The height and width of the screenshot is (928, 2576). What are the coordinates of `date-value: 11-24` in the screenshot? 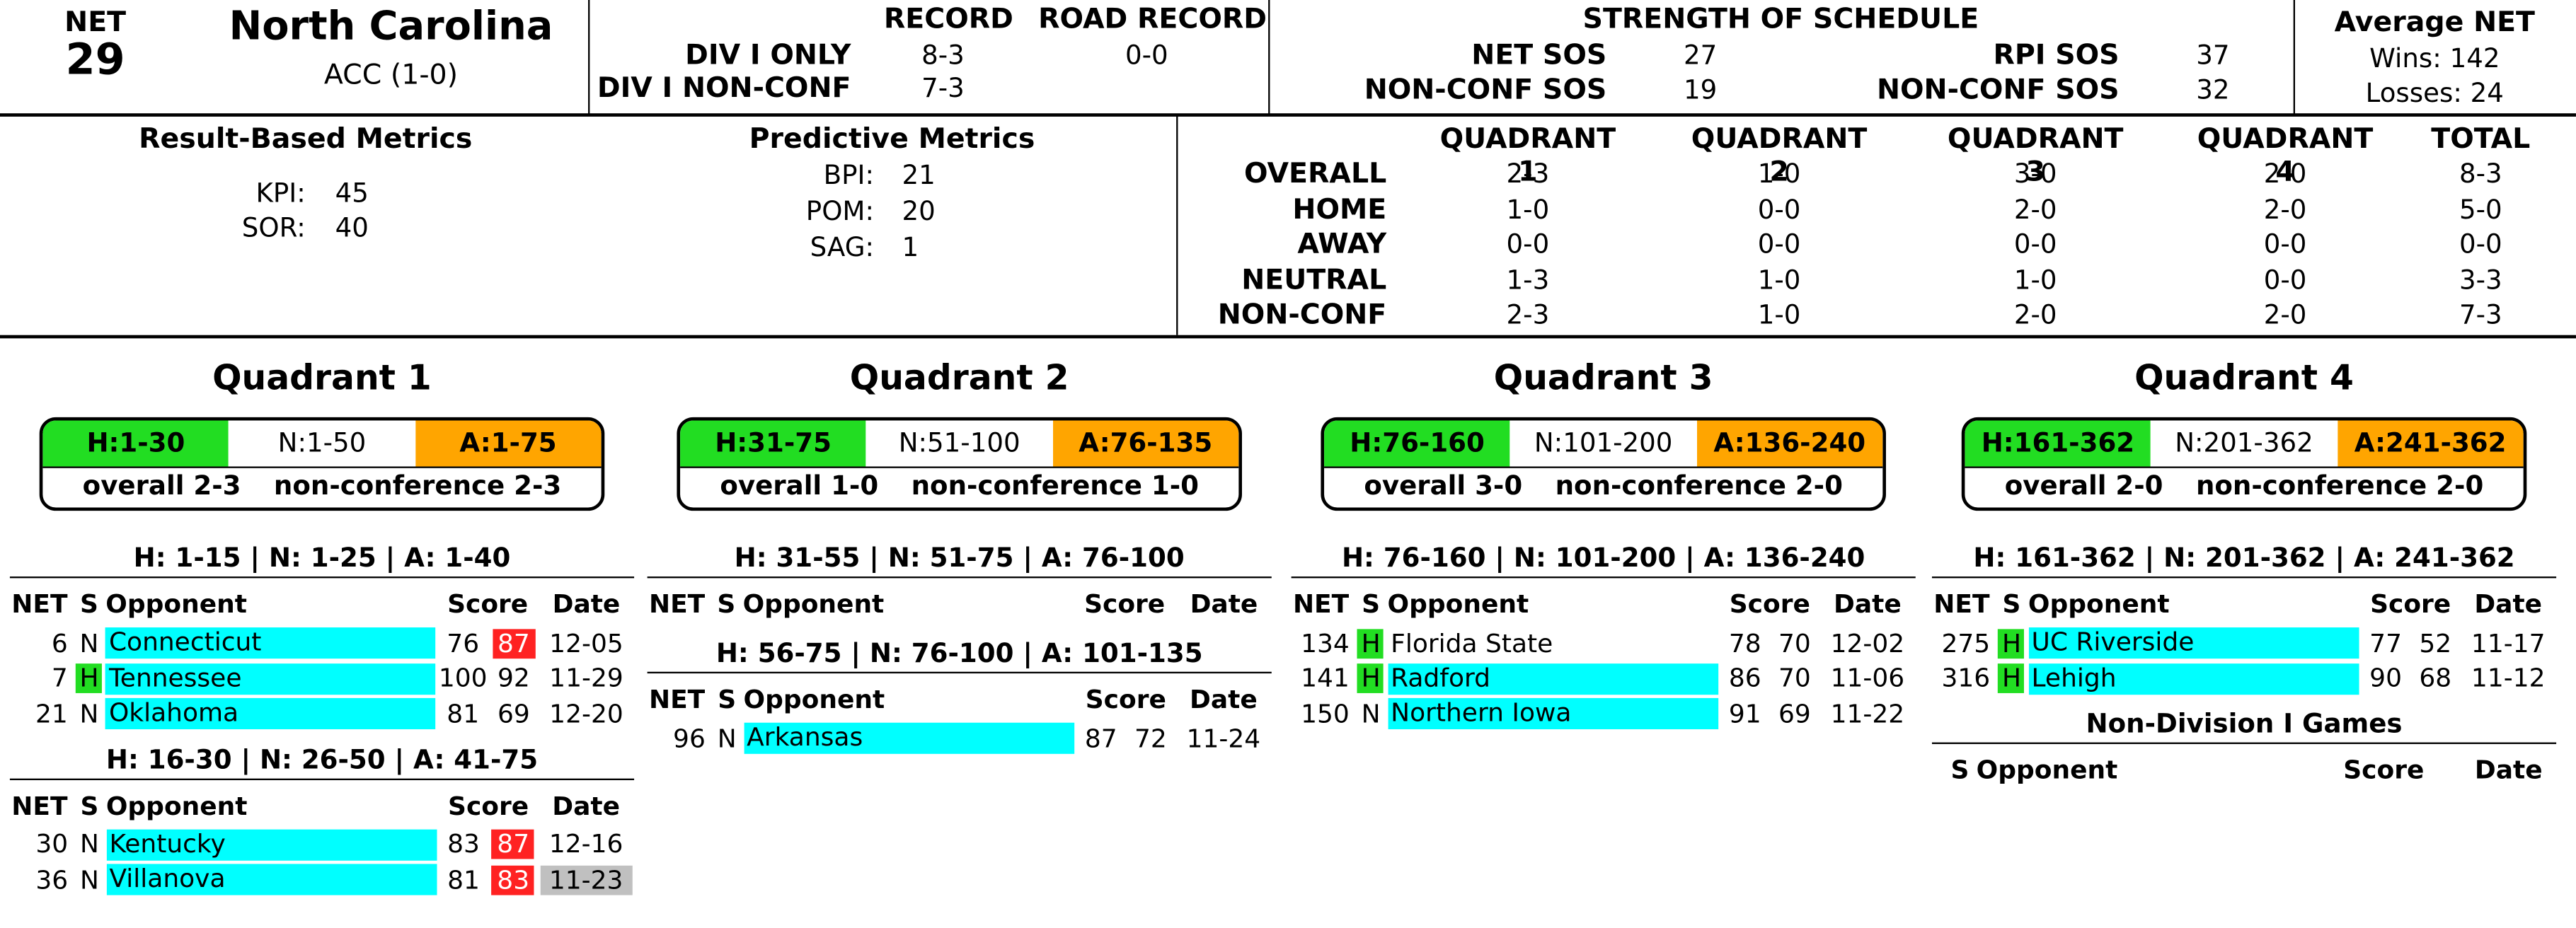 It's located at (1224, 739).